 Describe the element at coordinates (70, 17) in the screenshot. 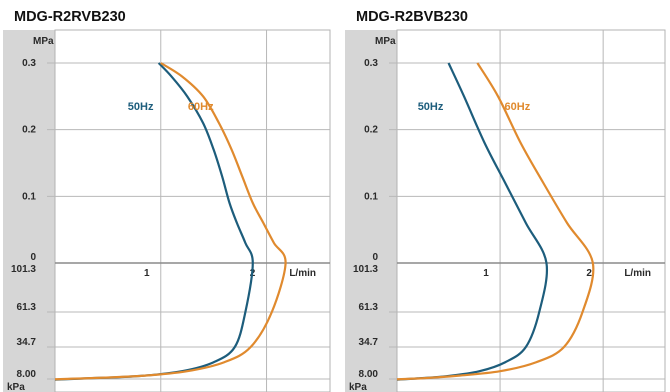

I see `chart-title-left: MDG-R2RVB230` at that location.